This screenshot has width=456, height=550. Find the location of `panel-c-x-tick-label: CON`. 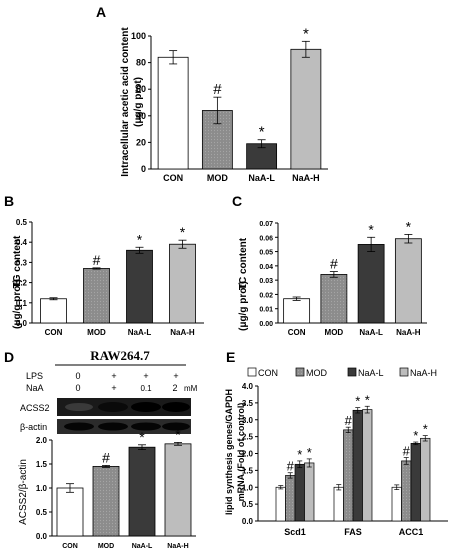

panel-c-x-tick-label: CON is located at coordinates (297, 332).